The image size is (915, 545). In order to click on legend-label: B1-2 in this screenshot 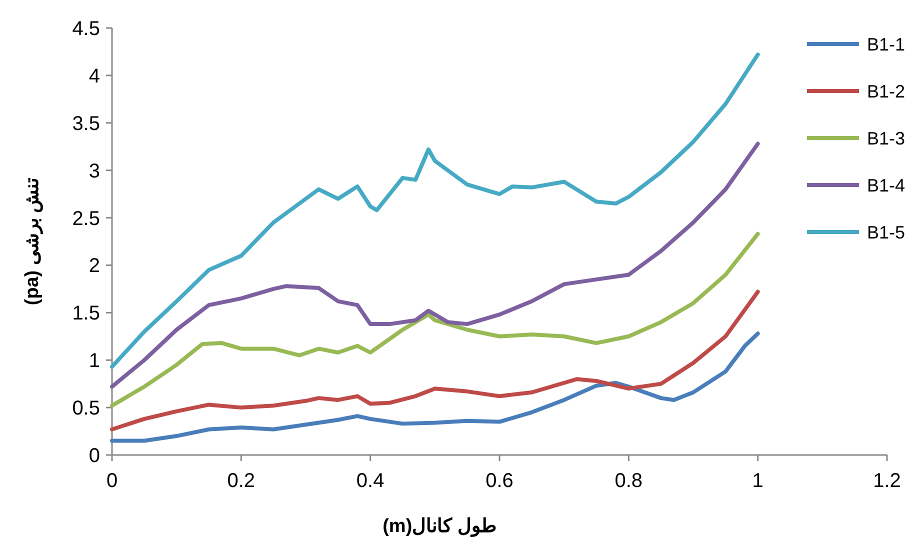, I will do `click(886, 91)`.